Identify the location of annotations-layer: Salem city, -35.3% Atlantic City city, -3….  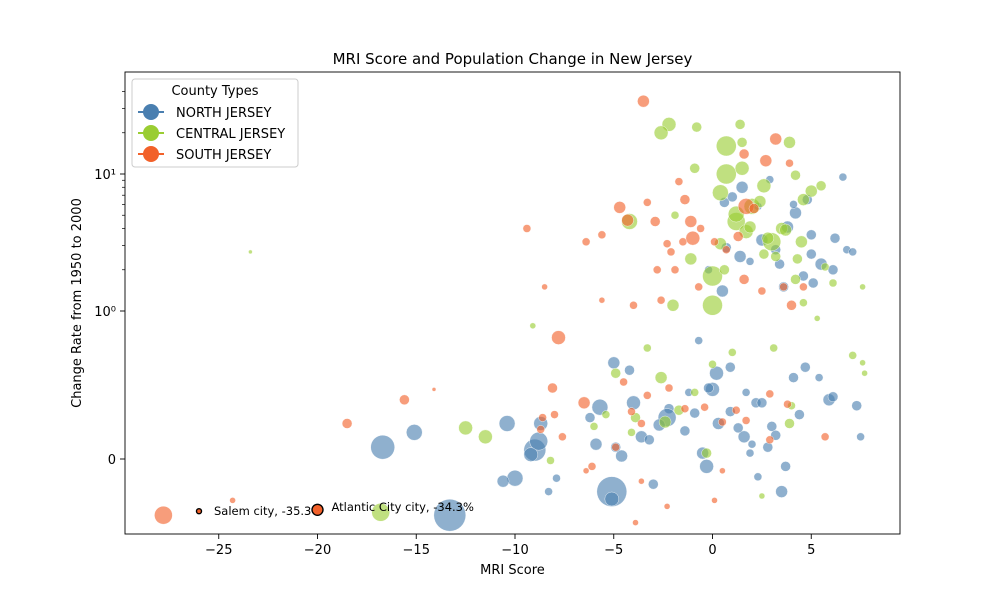
(334, 509).